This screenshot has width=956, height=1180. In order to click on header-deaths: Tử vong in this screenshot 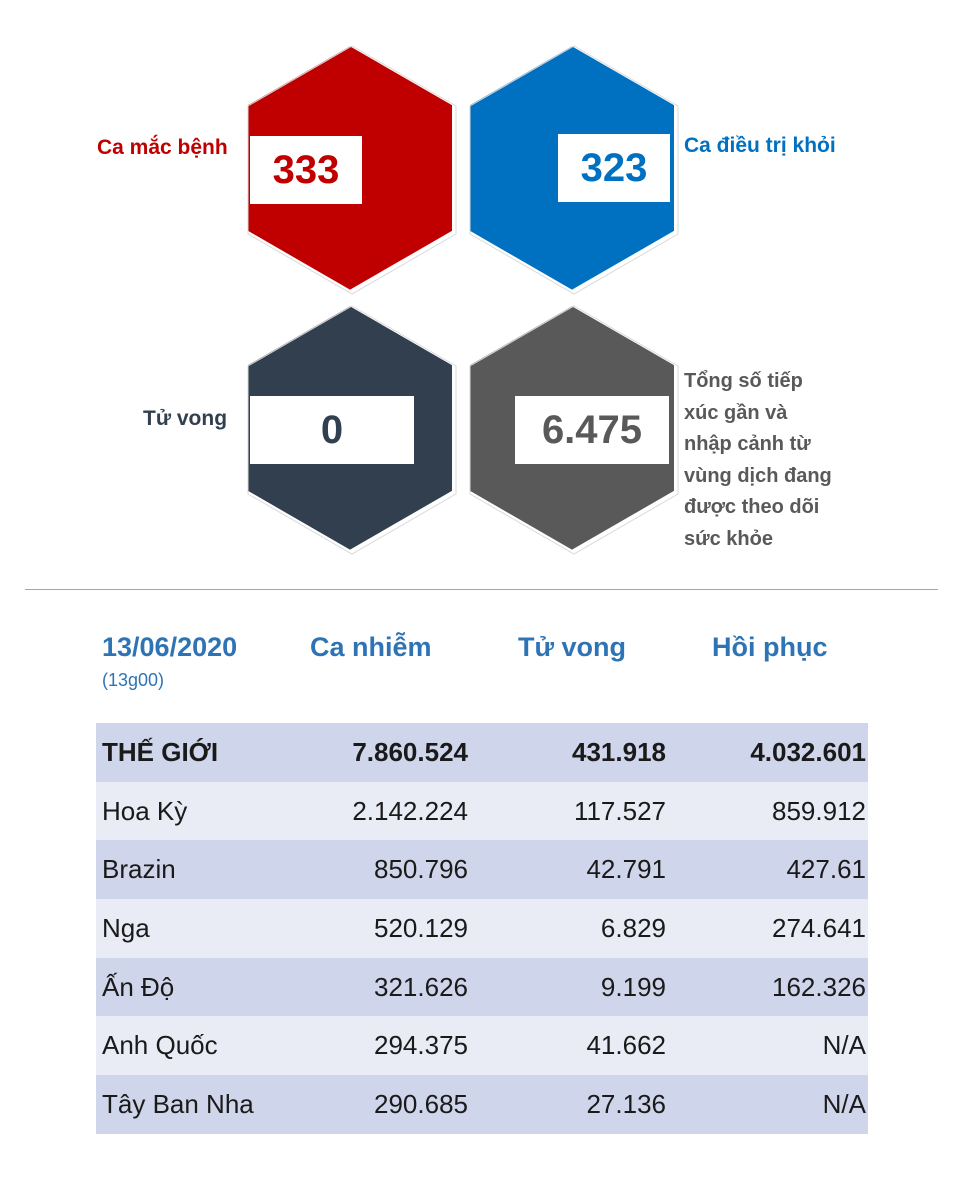, I will do `click(572, 647)`.